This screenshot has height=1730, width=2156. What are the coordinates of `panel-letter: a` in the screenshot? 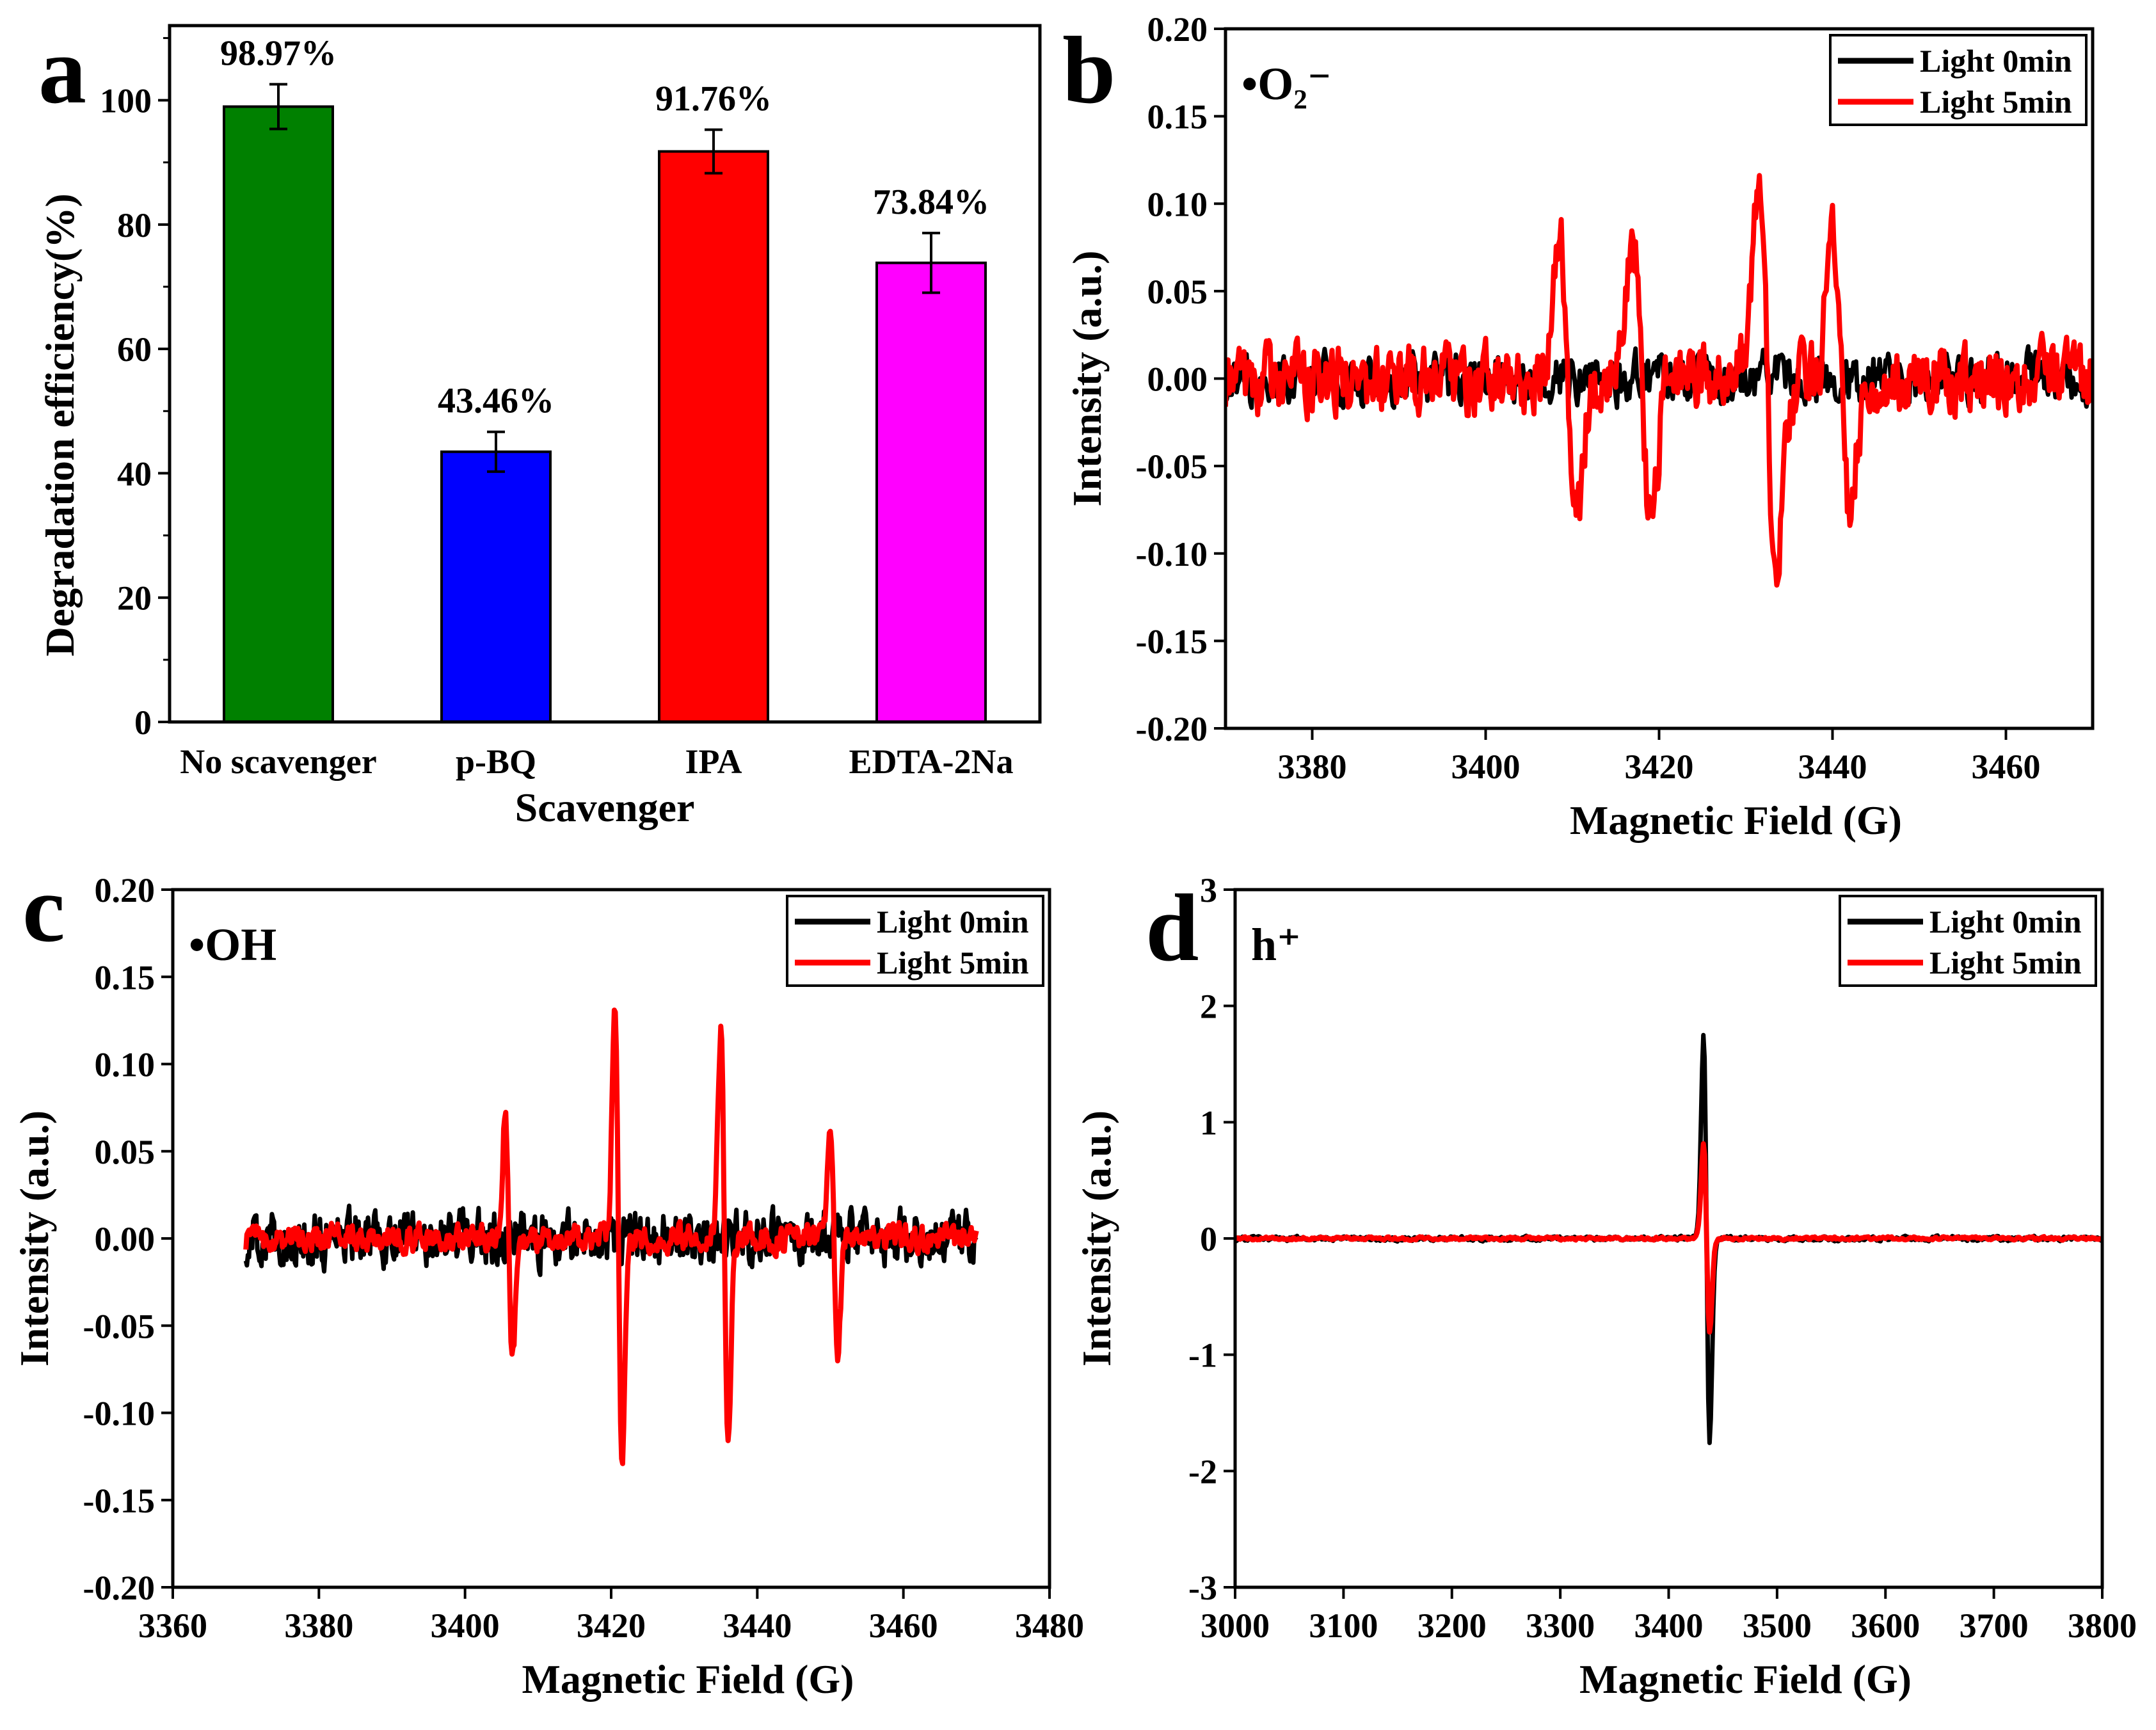 It's located at (62, 70).